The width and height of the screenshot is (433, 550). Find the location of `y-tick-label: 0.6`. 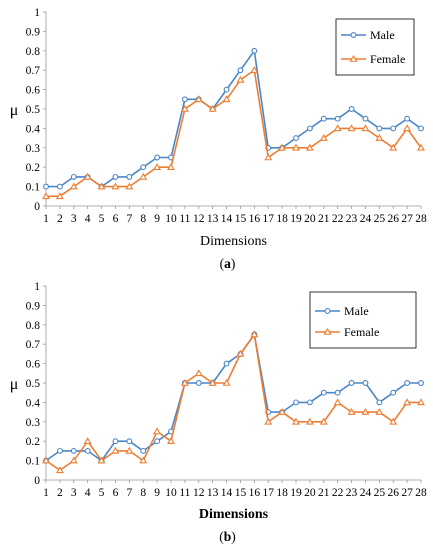

y-tick-label: 0.6 is located at coordinates (33, 365).